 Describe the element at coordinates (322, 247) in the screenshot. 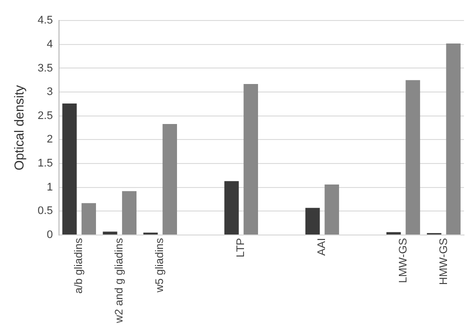

I see `x-tick-label: AAI` at that location.